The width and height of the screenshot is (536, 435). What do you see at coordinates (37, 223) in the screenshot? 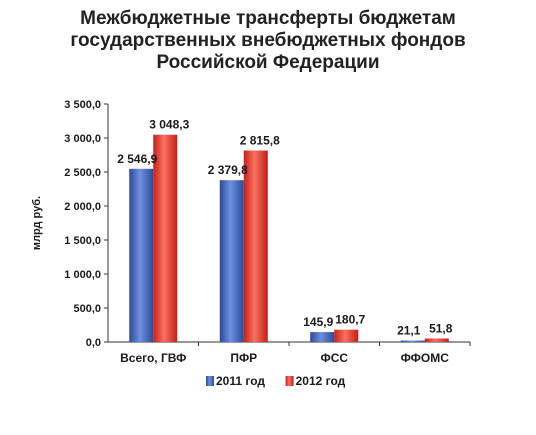
I see `y-axis-label: млрд руб.` at bounding box center [37, 223].